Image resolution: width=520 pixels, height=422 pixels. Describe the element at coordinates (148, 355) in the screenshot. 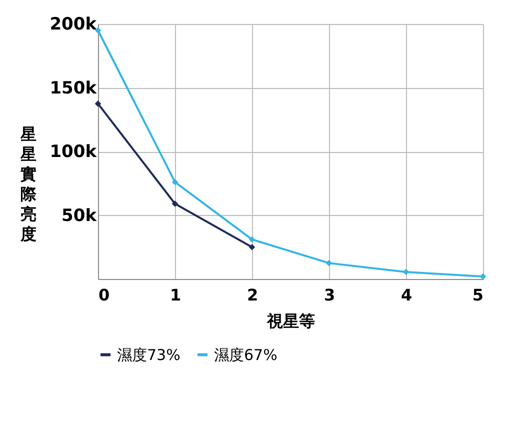

I see `legend-label: 濕度73%` at that location.